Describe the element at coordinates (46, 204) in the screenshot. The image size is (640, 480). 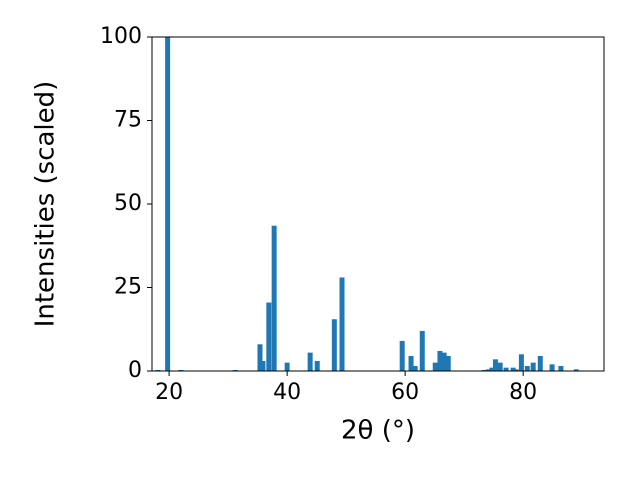
I see `y-axis-label: Intensities (scaled)` at that location.